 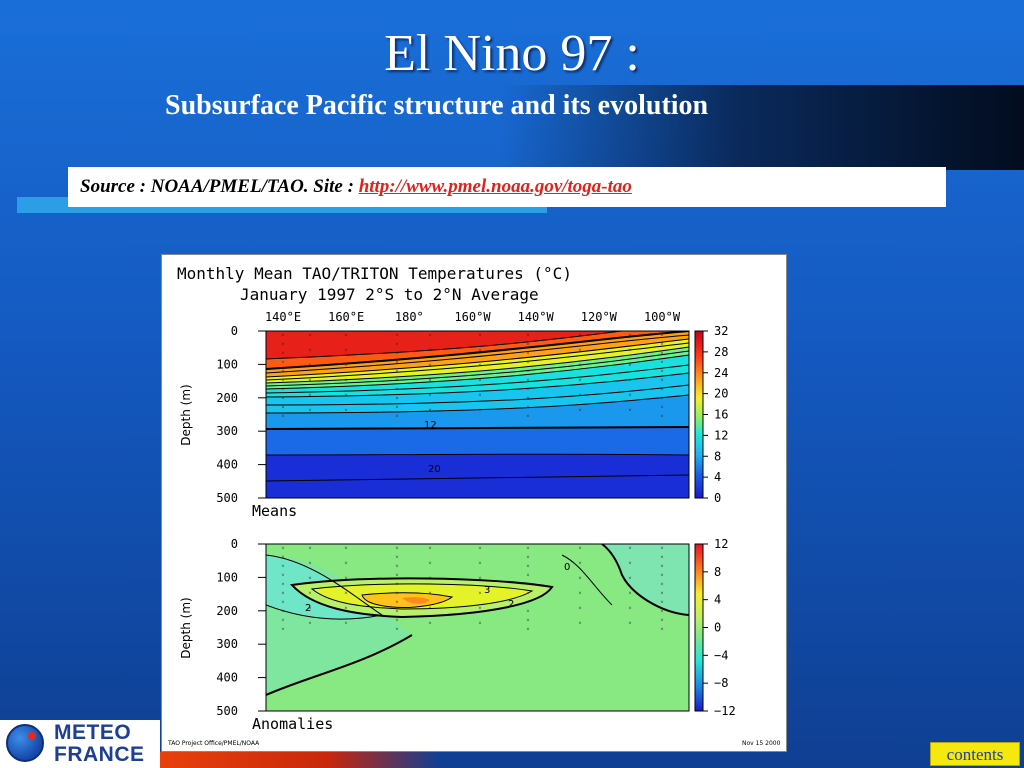 What do you see at coordinates (717, 600) in the screenshot?
I see `colorbar-tick-label: 4` at bounding box center [717, 600].